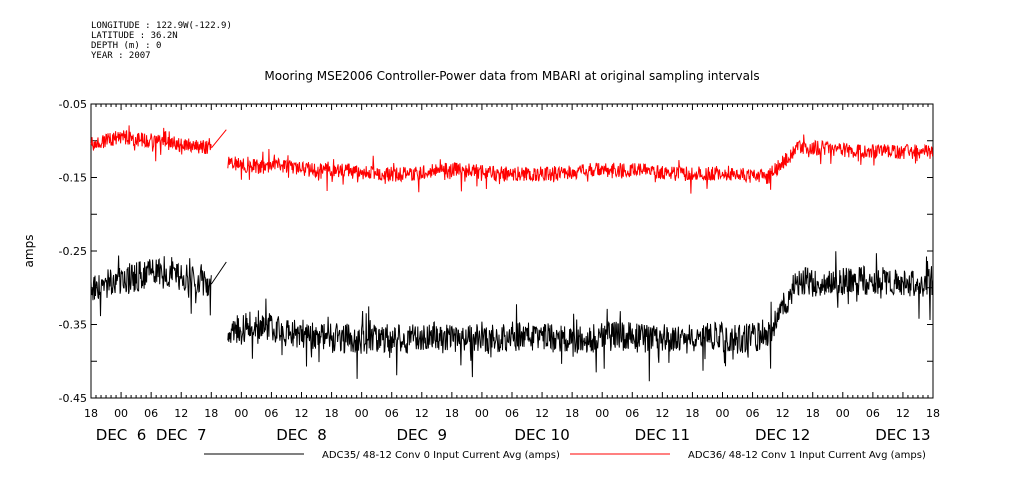 This screenshot has width=1009, height=504. Describe the element at coordinates (902, 435) in the screenshot. I see `day-label: DEC 13` at that location.